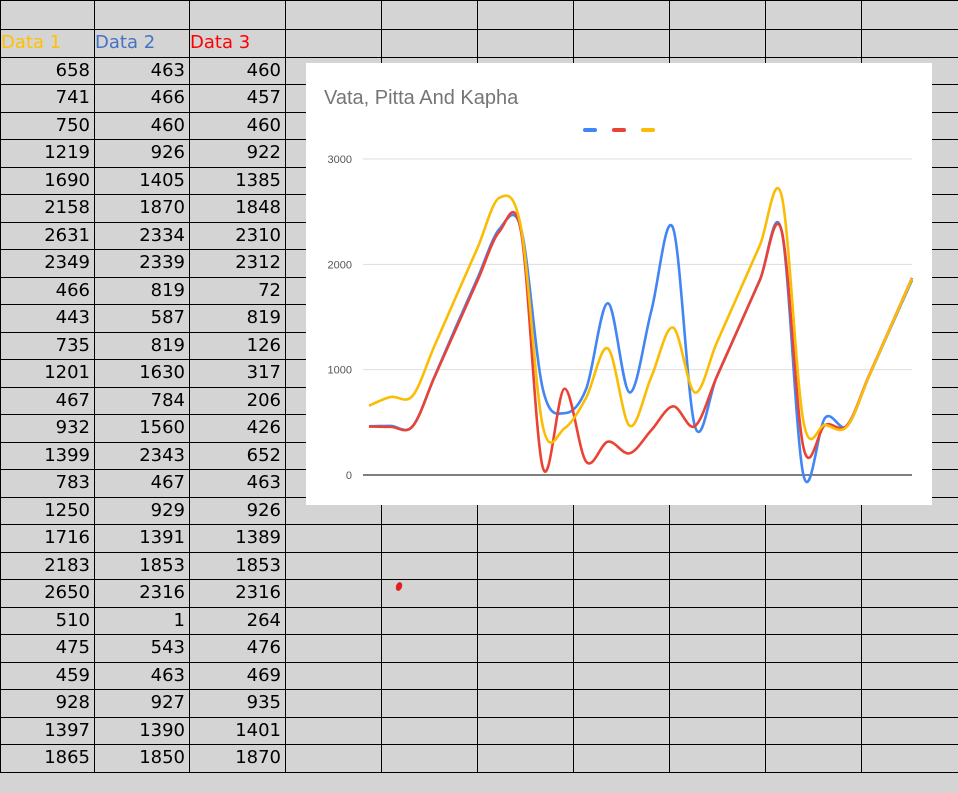 The width and height of the screenshot is (958, 793). Describe the element at coordinates (47, 703) in the screenshot. I see `data-cell: 928` at that location.